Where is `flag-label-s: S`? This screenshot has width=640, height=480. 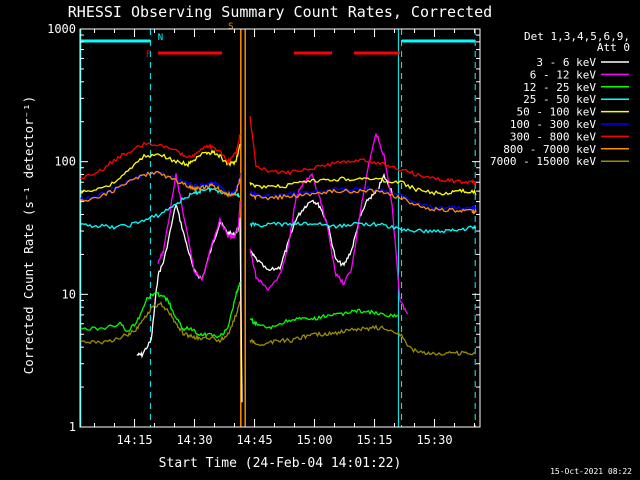 flag-label-s: S is located at coordinates (230, 27).